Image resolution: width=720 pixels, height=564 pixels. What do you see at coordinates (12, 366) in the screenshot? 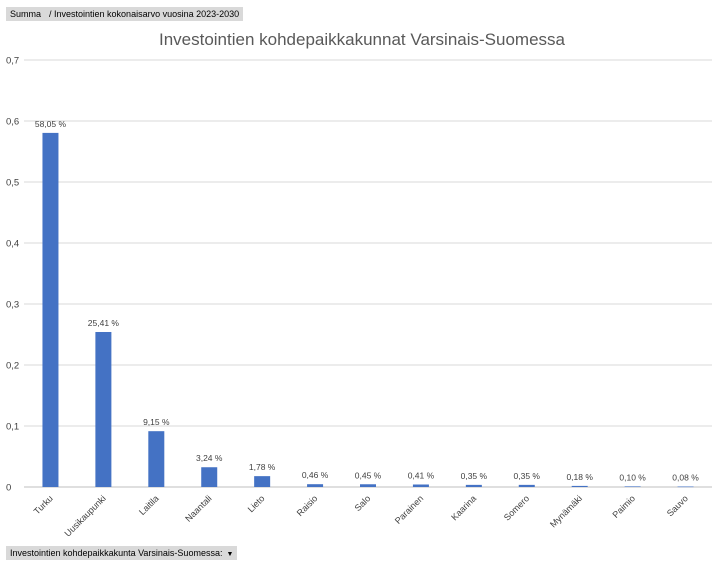
I see `y-tick-label: 0,2` at bounding box center [12, 366].